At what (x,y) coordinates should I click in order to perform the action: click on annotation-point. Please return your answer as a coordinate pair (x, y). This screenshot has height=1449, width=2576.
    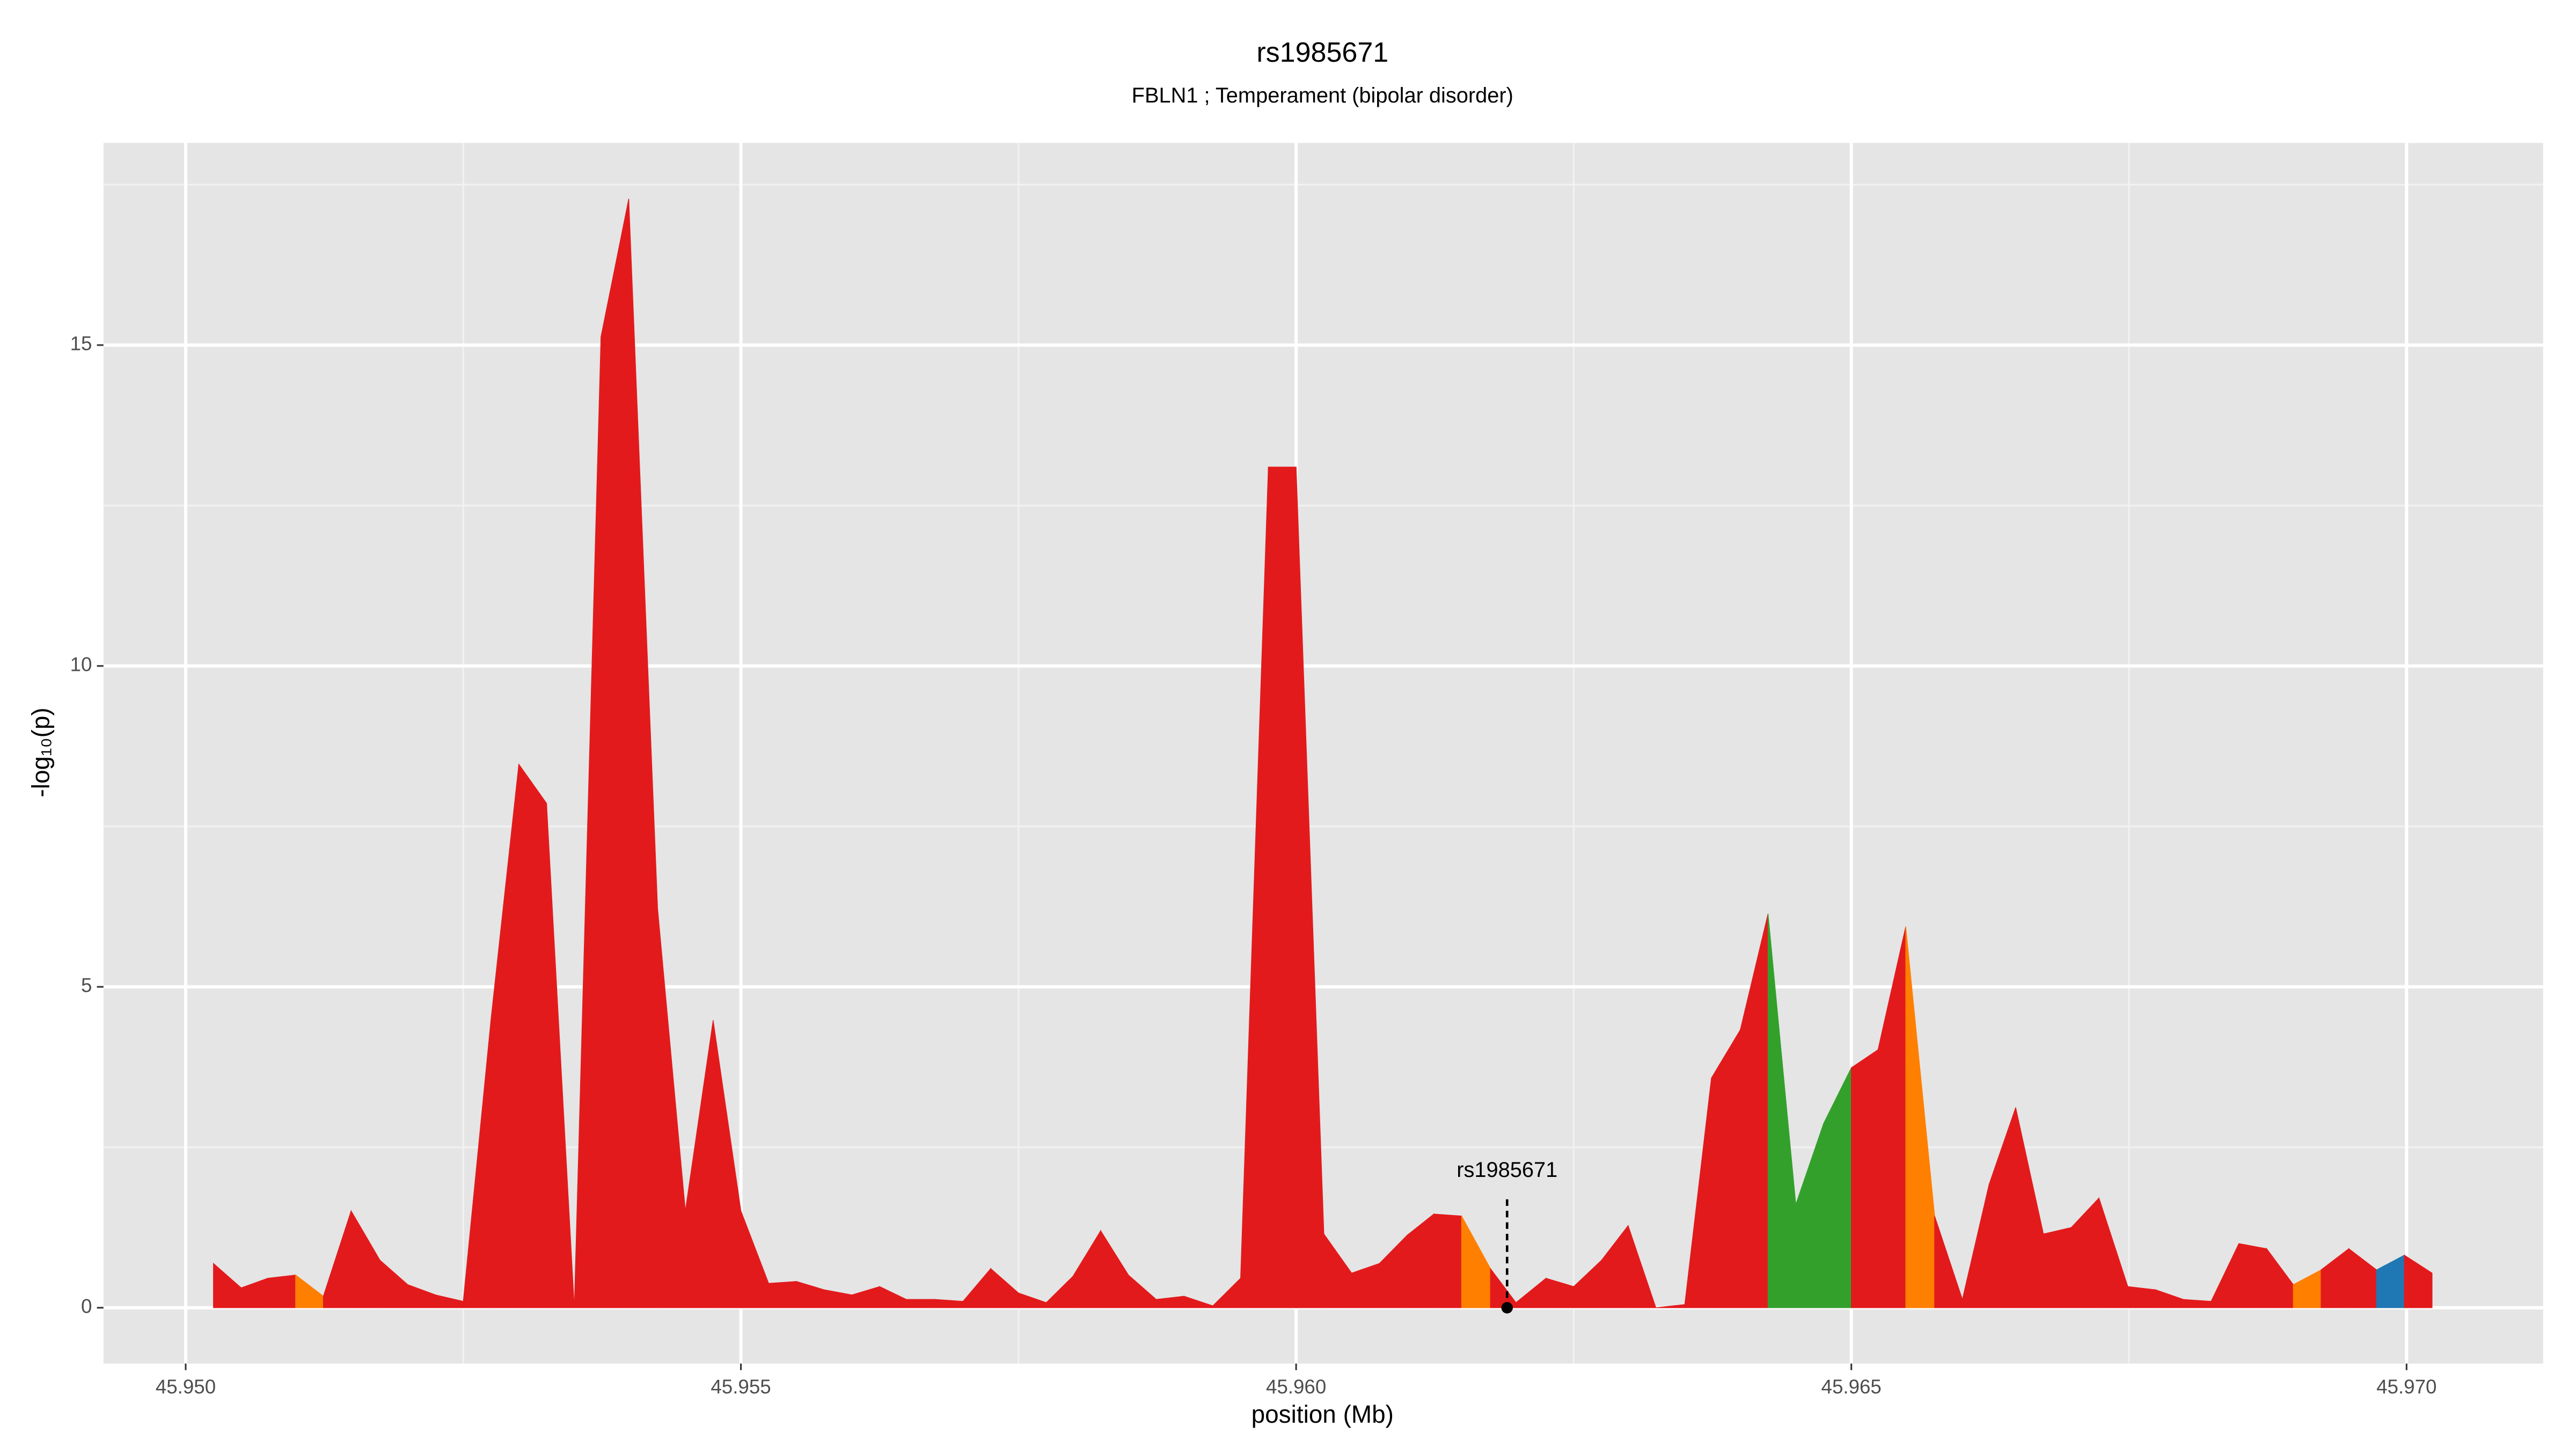
    Looking at the image, I should click on (1507, 1308).